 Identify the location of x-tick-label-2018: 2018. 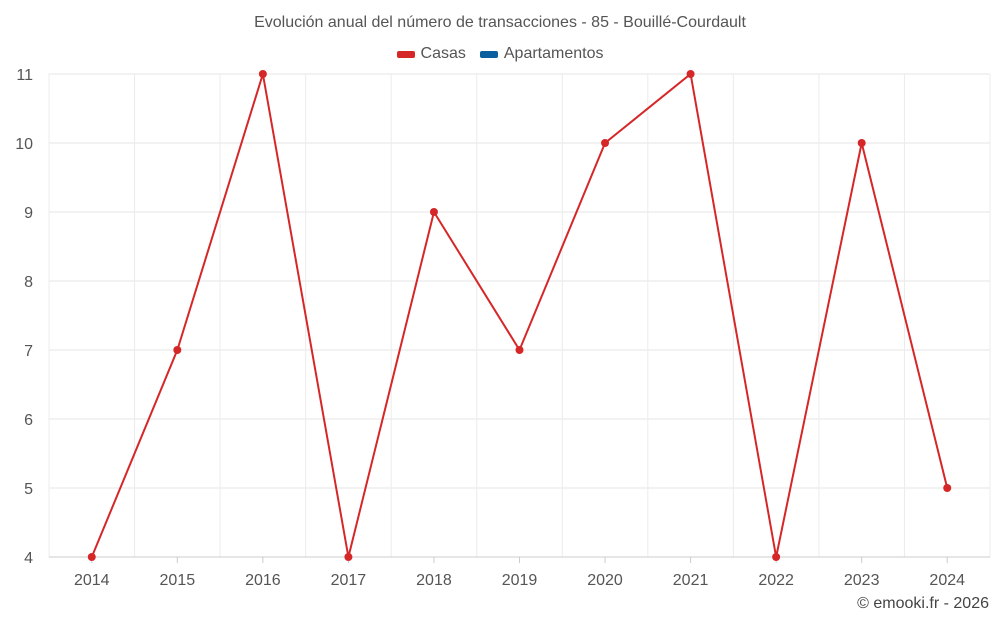
(434, 580).